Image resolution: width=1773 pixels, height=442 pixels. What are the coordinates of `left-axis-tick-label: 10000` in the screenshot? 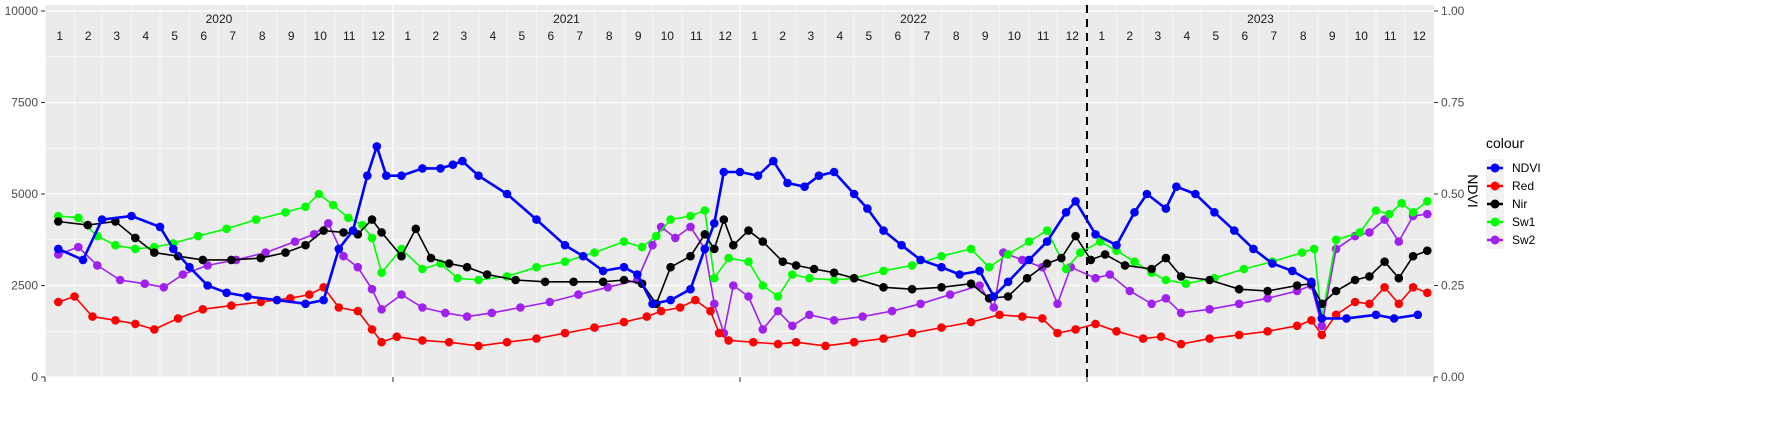 It's located at (22, 11).